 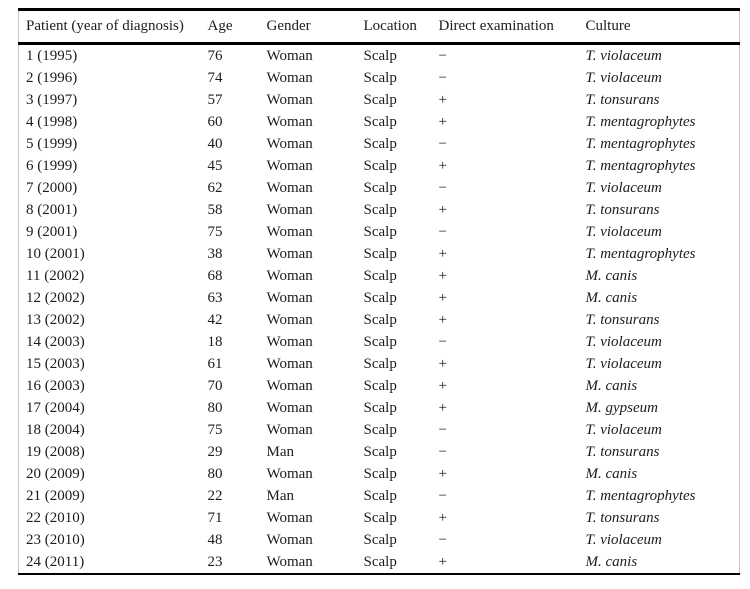 What do you see at coordinates (52, 188) in the screenshot?
I see `cell-patient: 7 (2000)` at bounding box center [52, 188].